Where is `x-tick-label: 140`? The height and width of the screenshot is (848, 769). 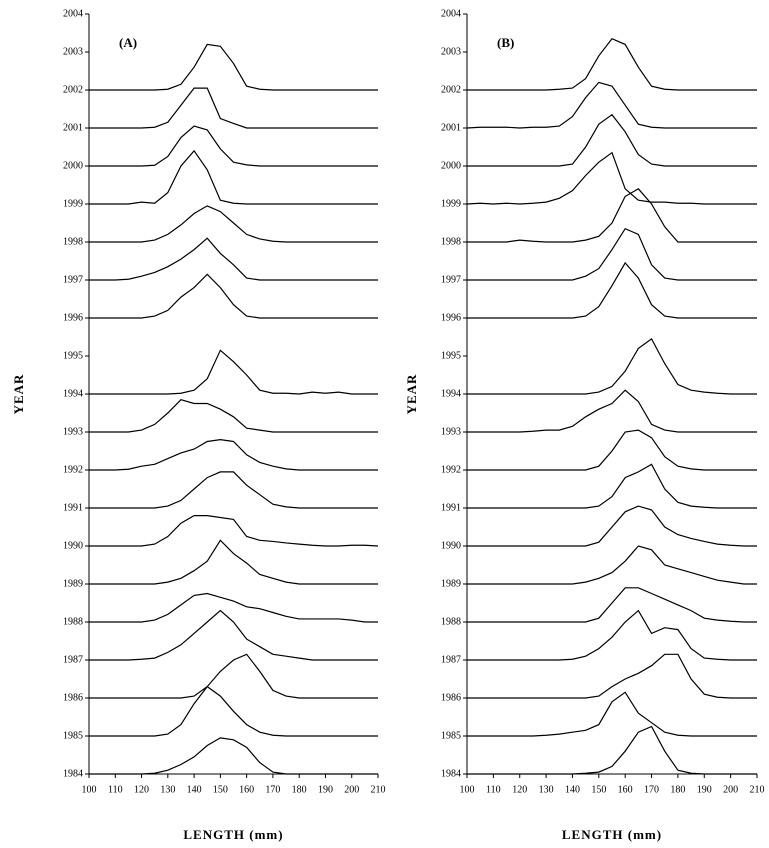 x-tick-label: 140 is located at coordinates (572, 789).